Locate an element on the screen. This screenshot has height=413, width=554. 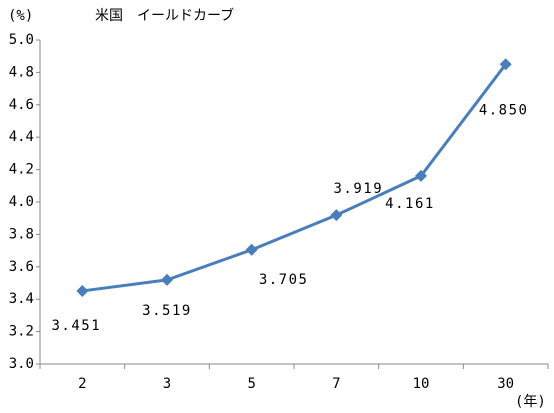
y-axis-label: (%) is located at coordinates (20, 16).